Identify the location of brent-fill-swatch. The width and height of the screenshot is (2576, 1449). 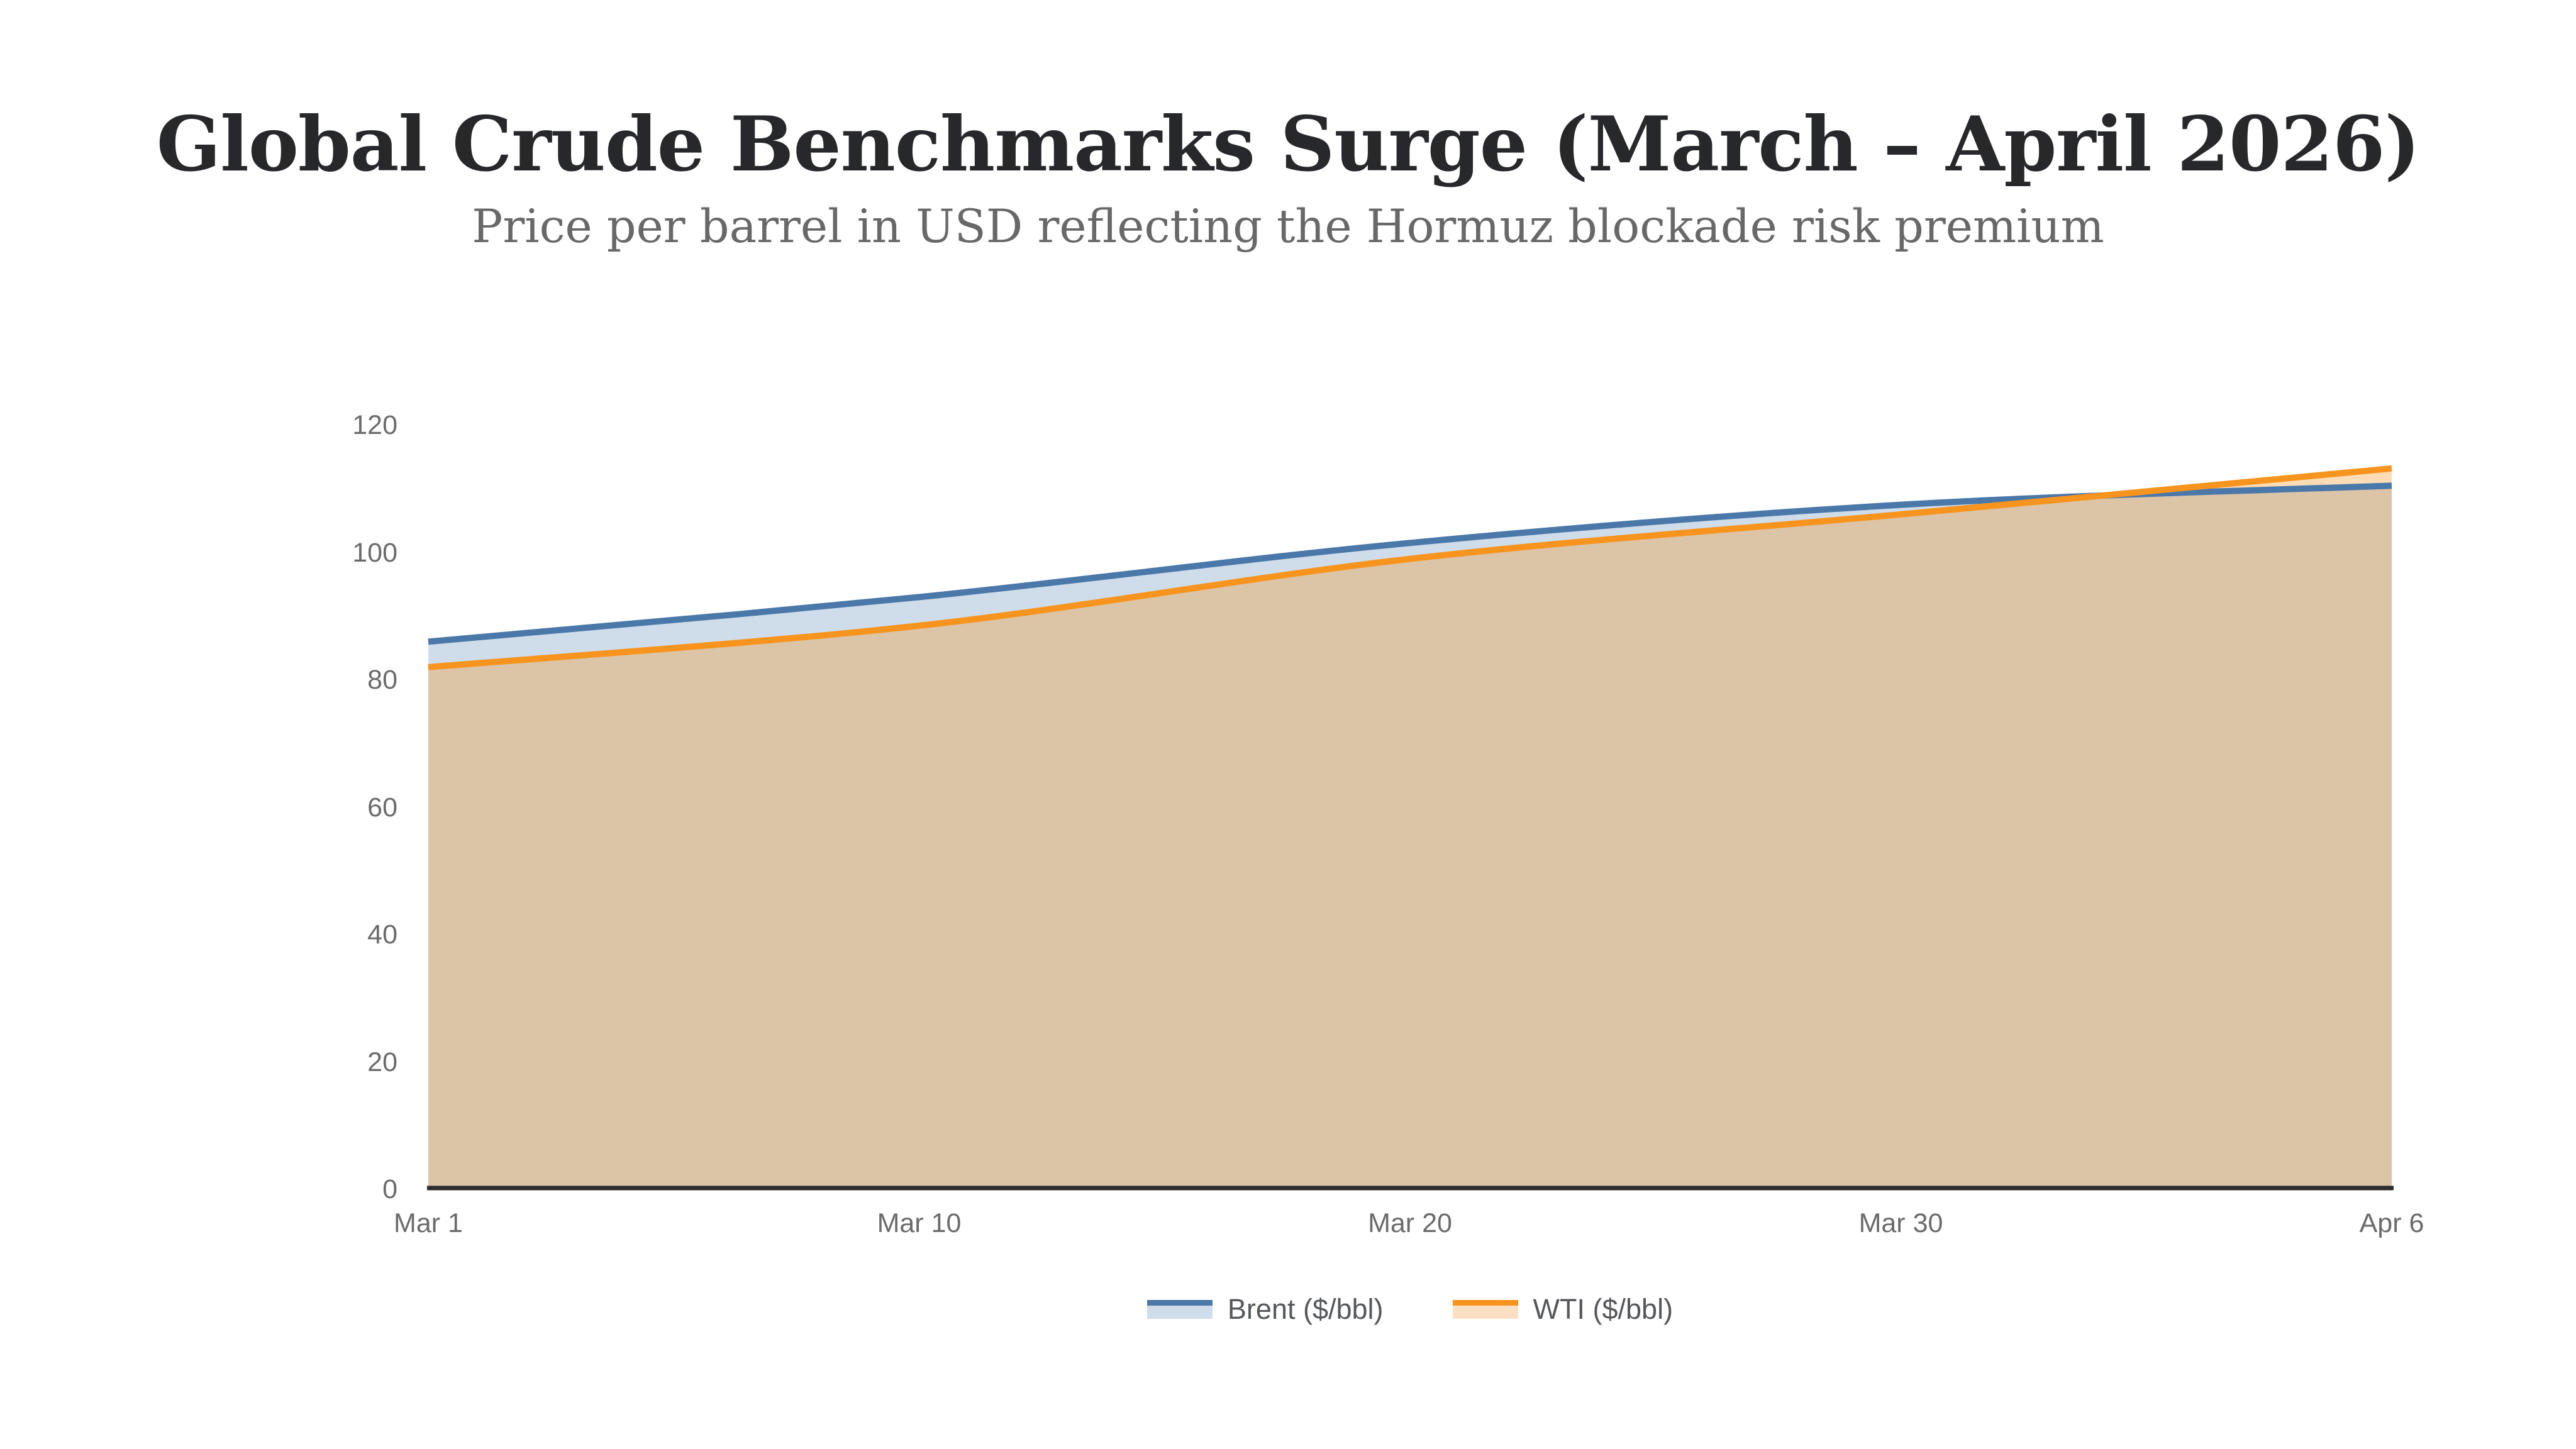
(1179, 1312).